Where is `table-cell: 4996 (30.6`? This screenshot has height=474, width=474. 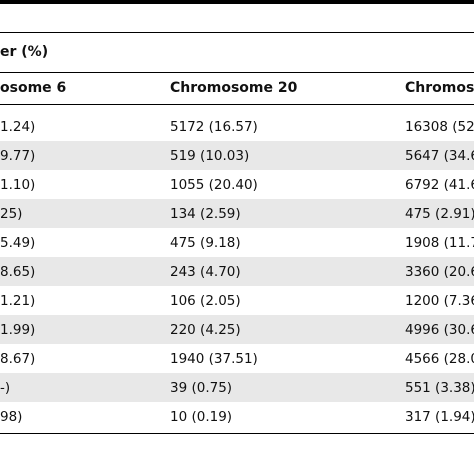
table-cell: 4996 (30.6 is located at coordinates (439, 330).